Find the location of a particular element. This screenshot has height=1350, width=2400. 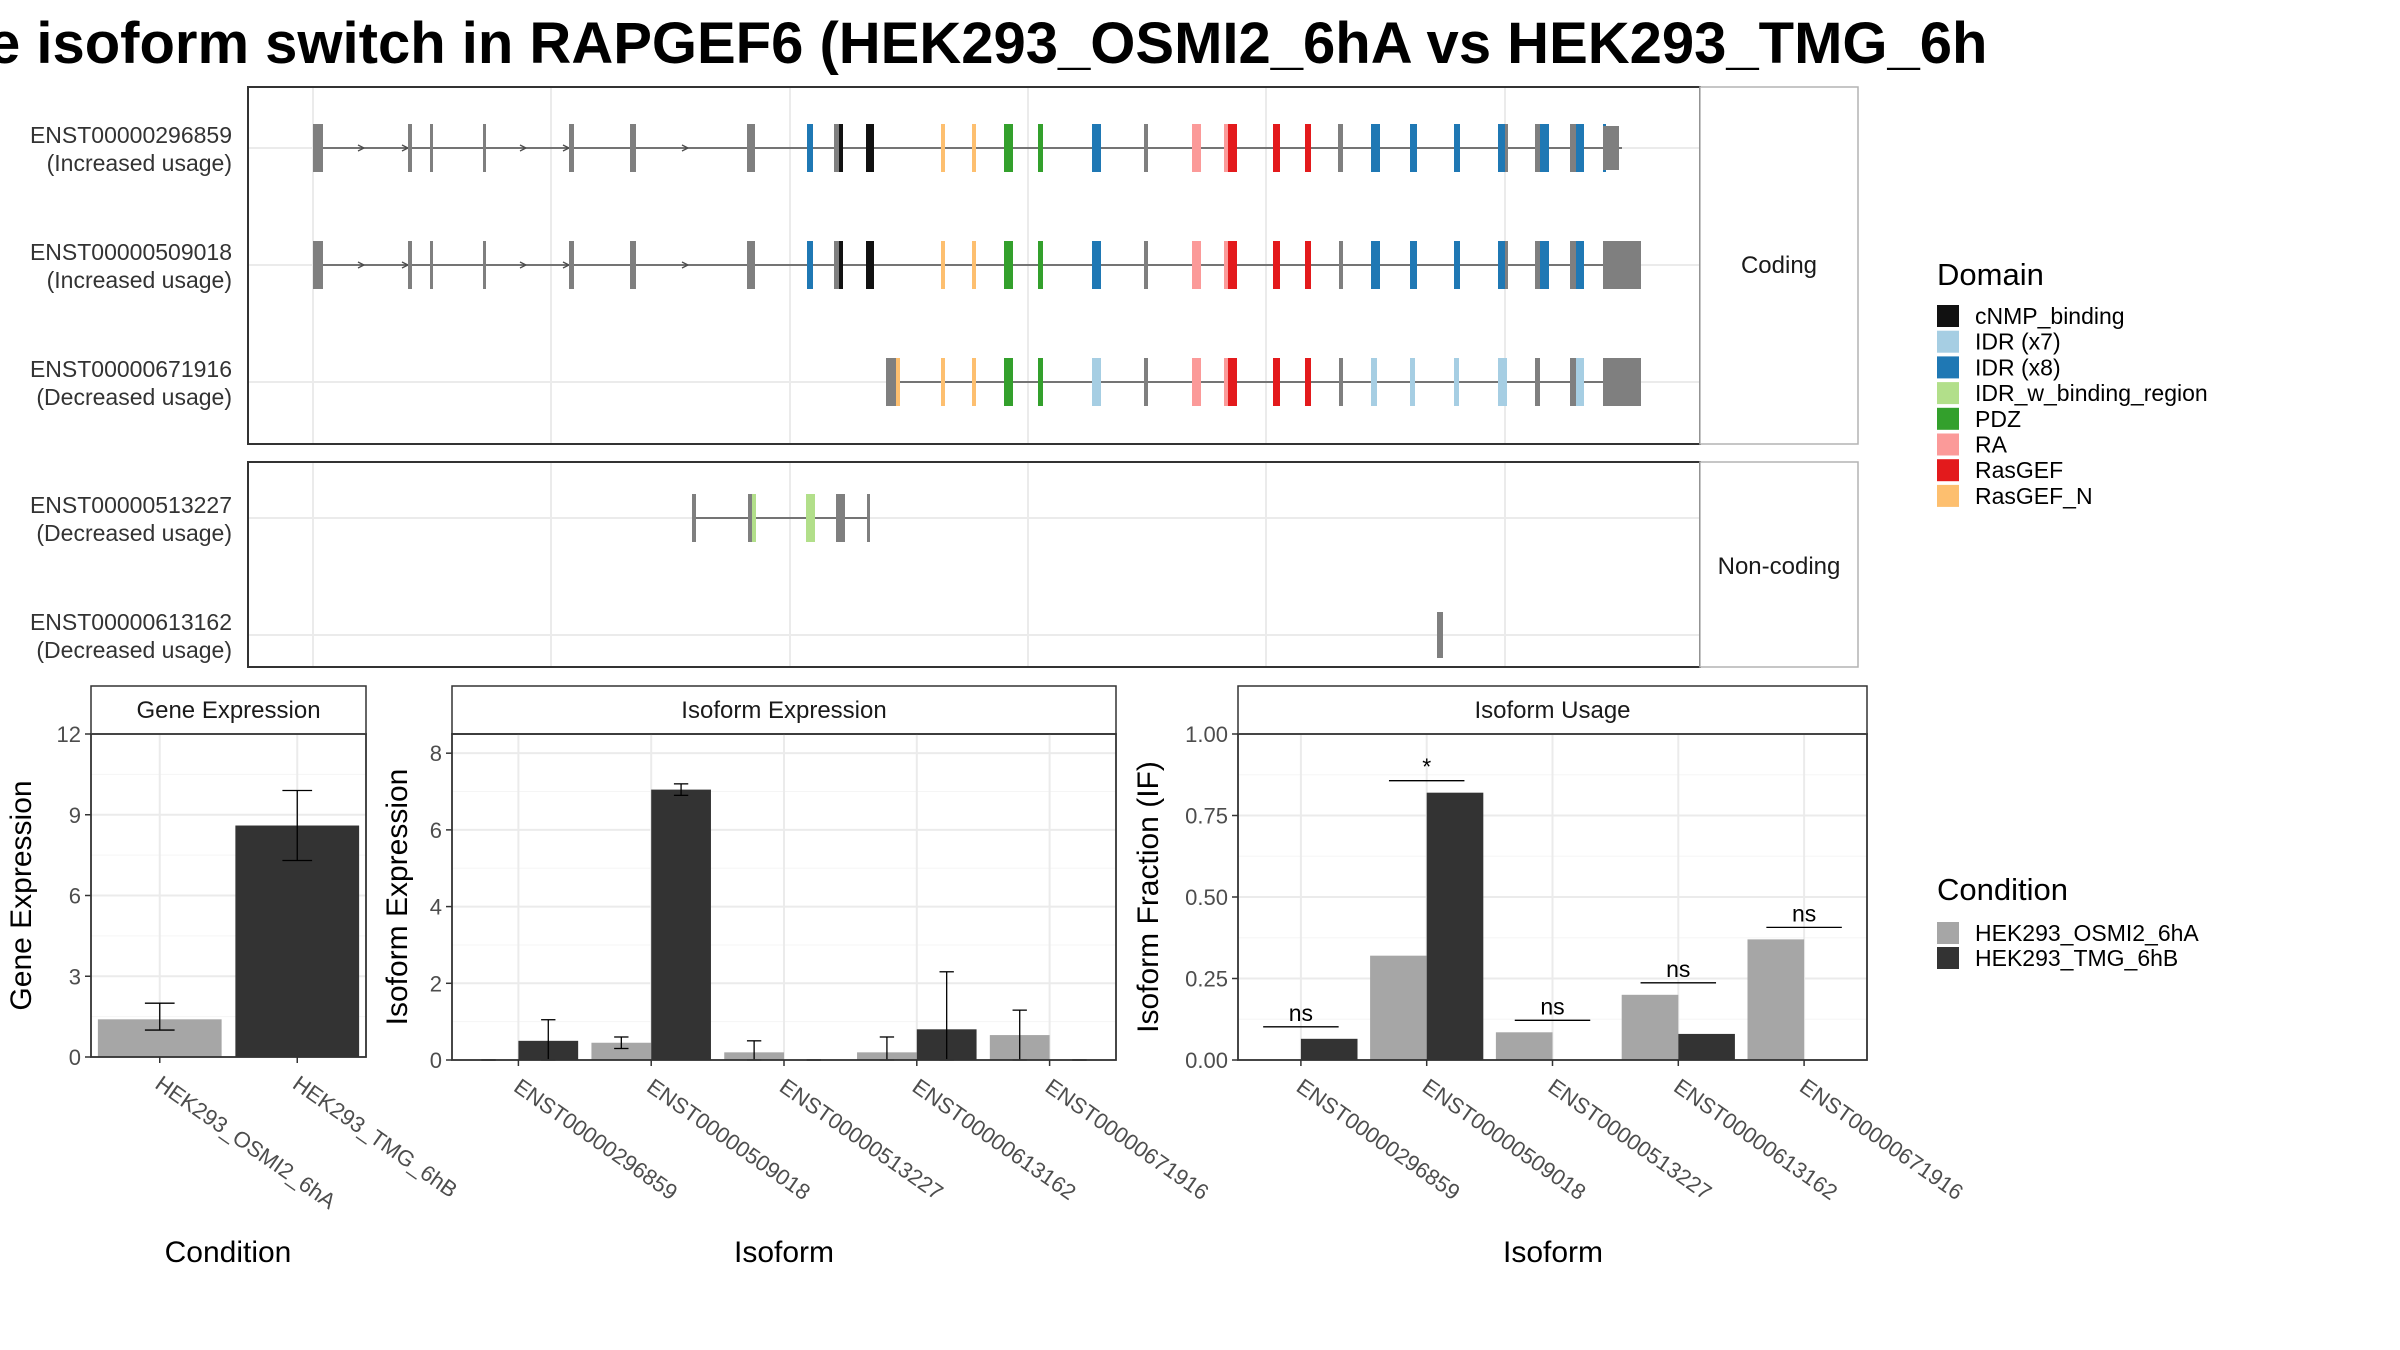

x-axis-title: Isoform is located at coordinates (1553, 1252).